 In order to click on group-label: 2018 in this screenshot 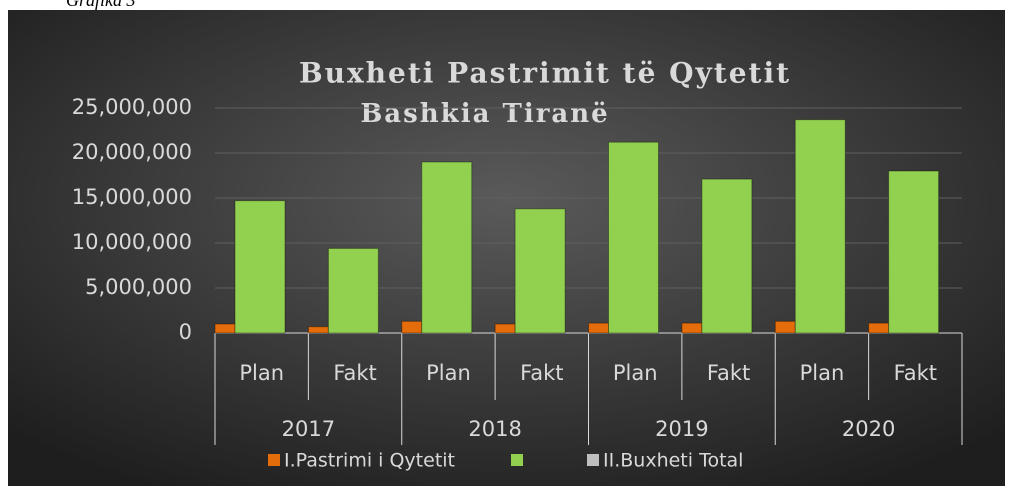, I will do `click(494, 429)`.